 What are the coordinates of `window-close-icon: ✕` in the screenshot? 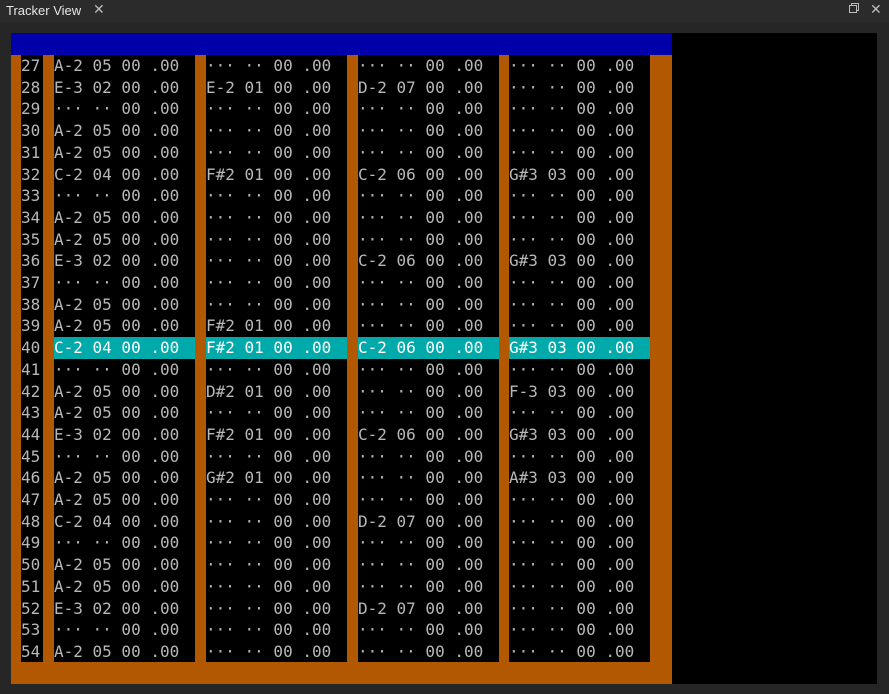 It's located at (876, 9).